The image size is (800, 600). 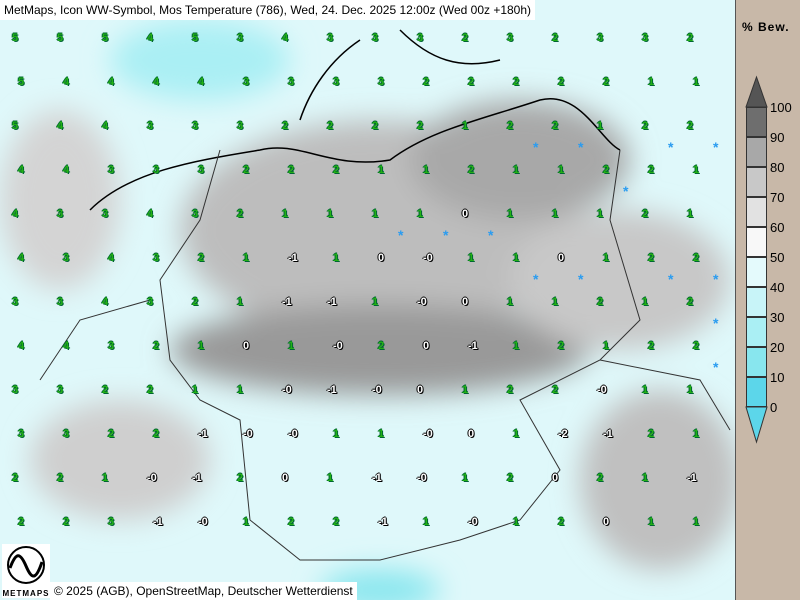 What do you see at coordinates (766, 27) in the screenshot?
I see `legend-title: % Bew.` at bounding box center [766, 27].